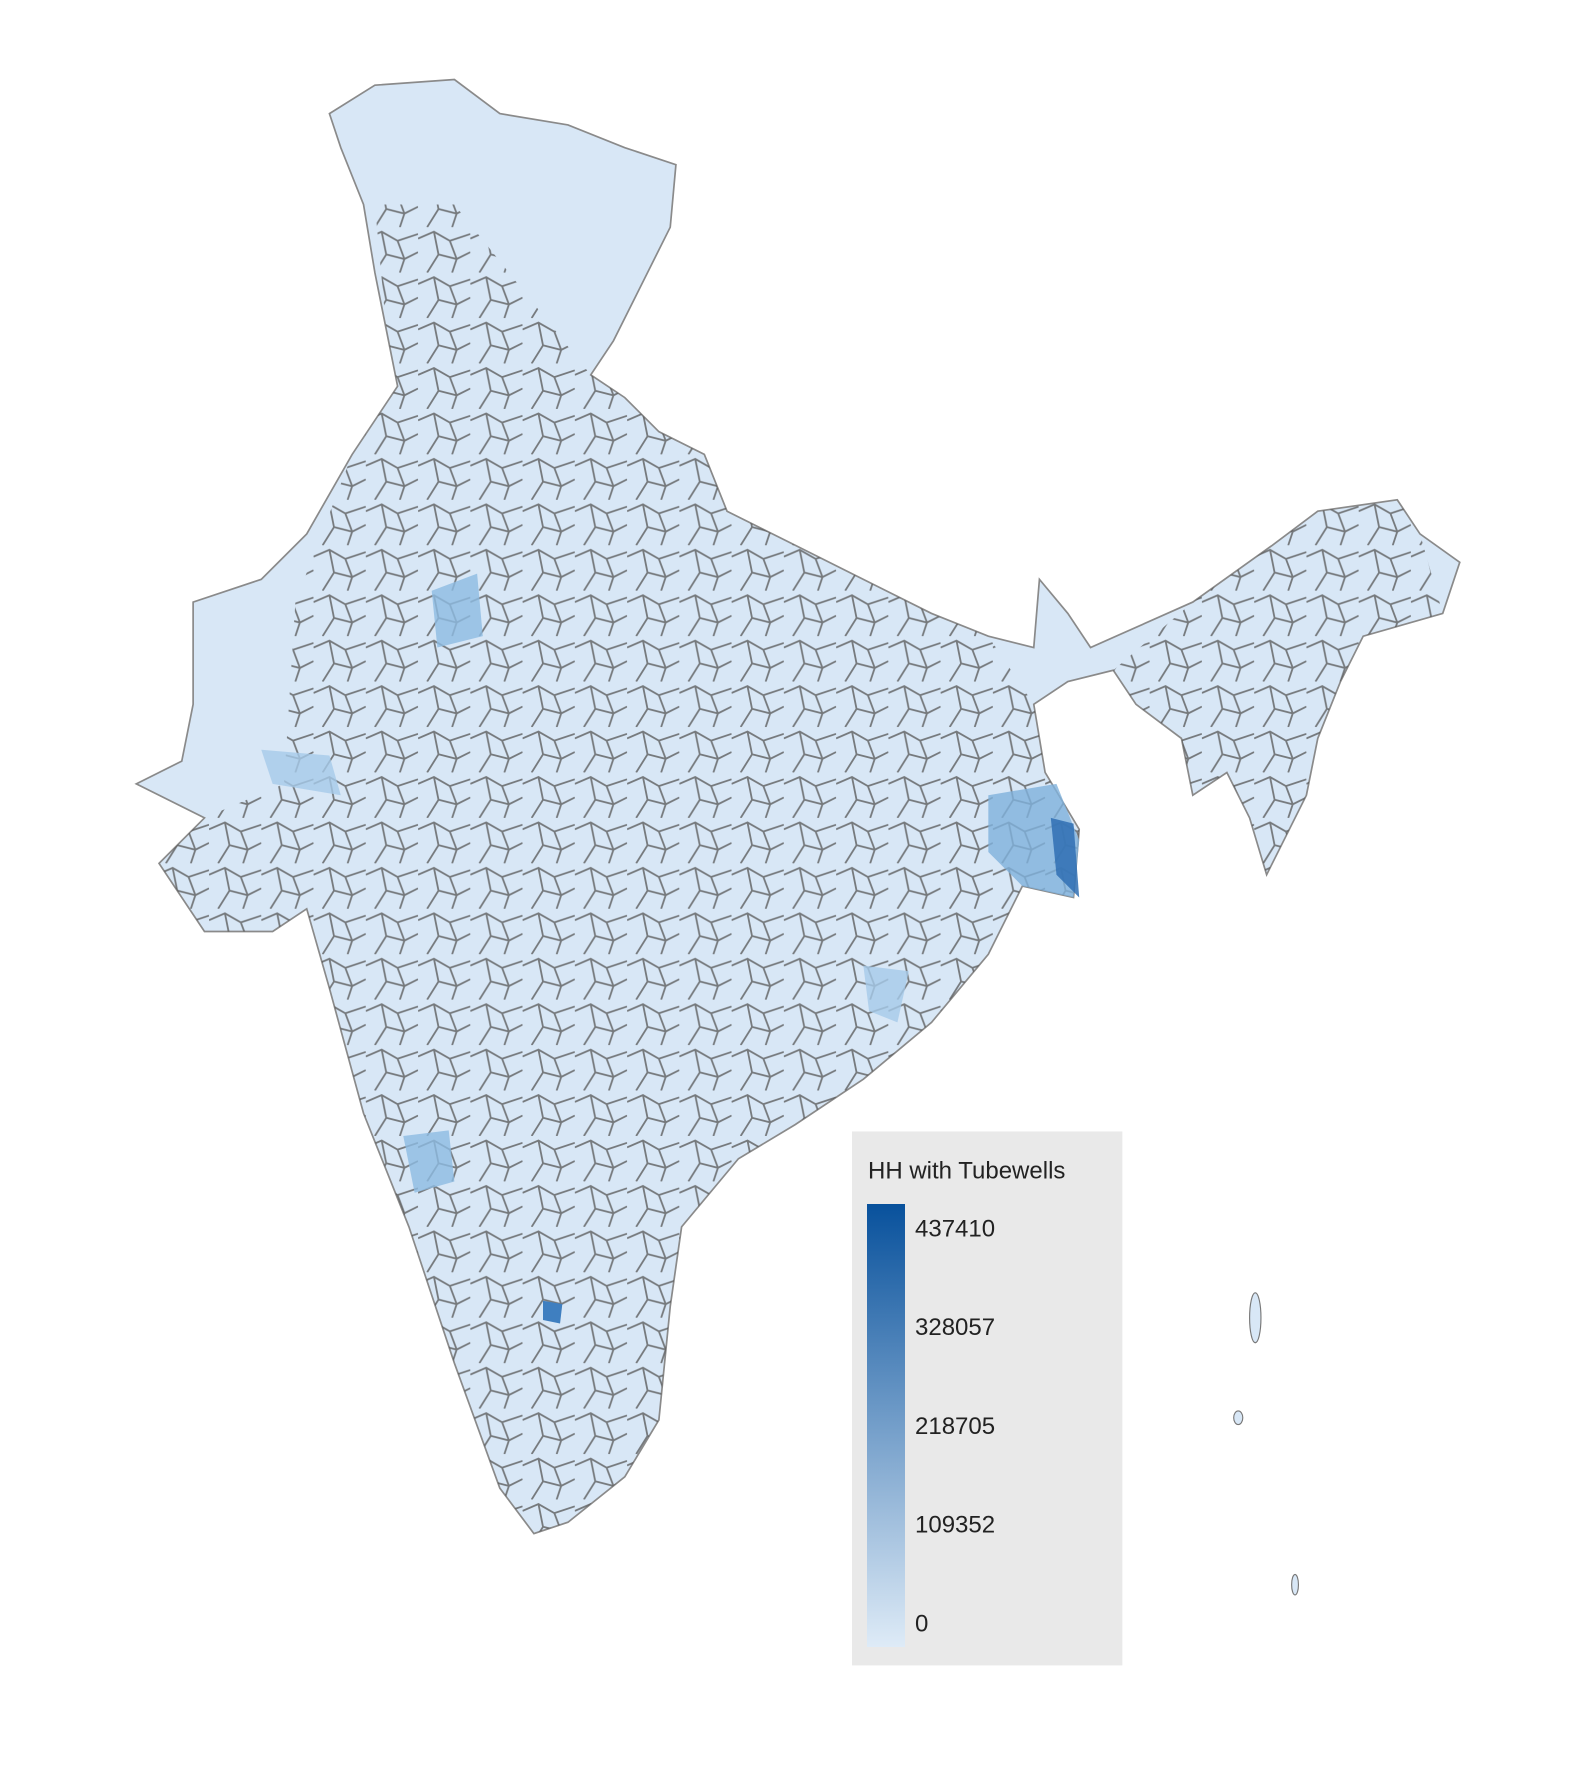 This screenshot has height=1770, width=1579. I want to click on legend-tick-label: 109352, so click(955, 1525).